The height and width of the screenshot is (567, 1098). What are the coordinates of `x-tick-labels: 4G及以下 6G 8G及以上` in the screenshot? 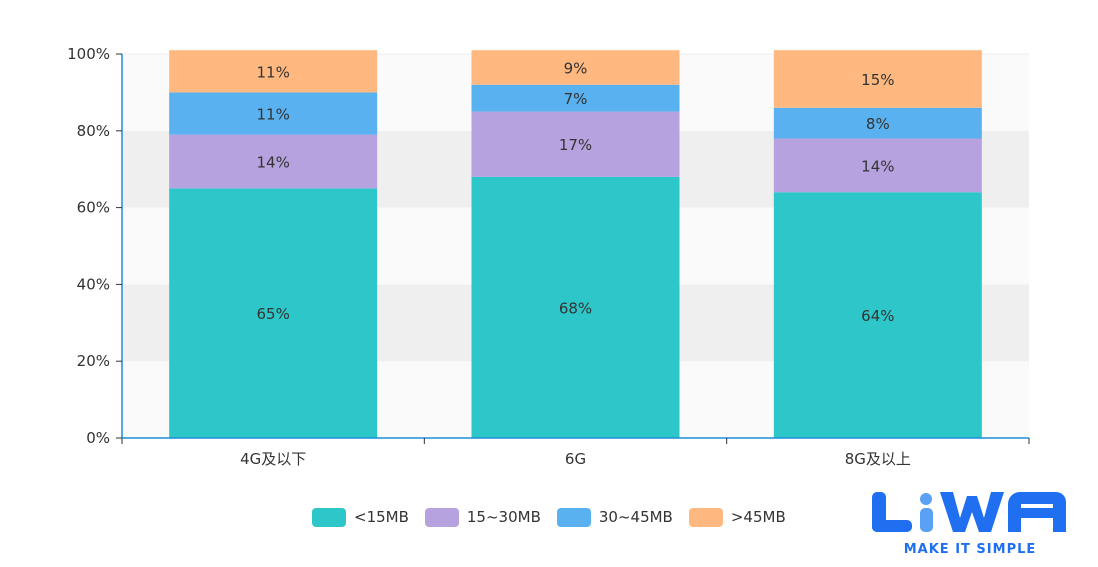 It's located at (575, 459).